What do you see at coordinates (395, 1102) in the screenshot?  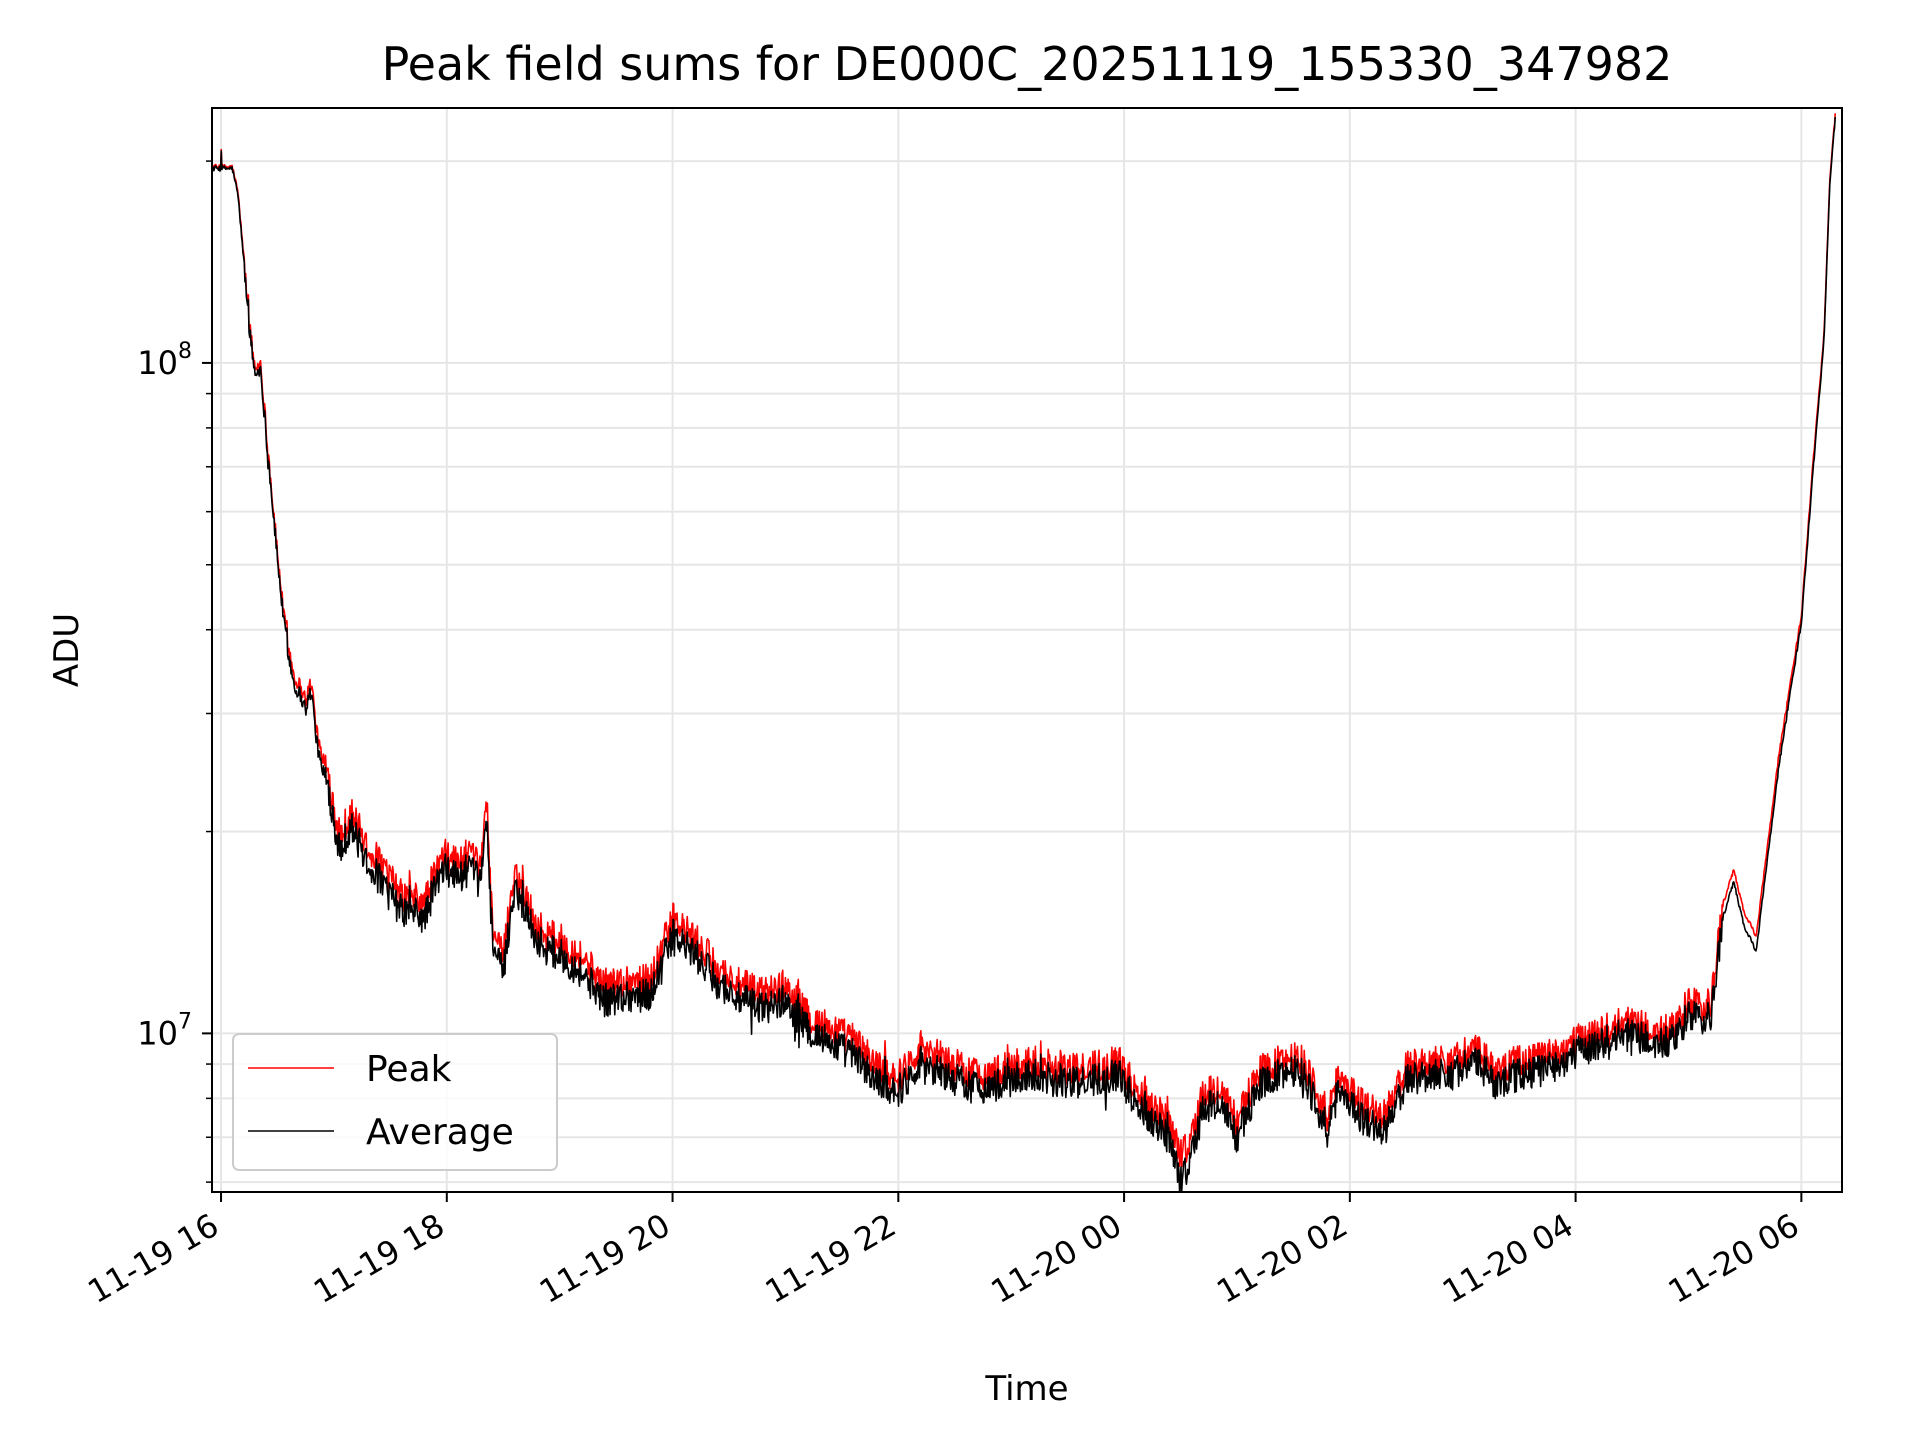 I see `legend: Peak Average` at bounding box center [395, 1102].